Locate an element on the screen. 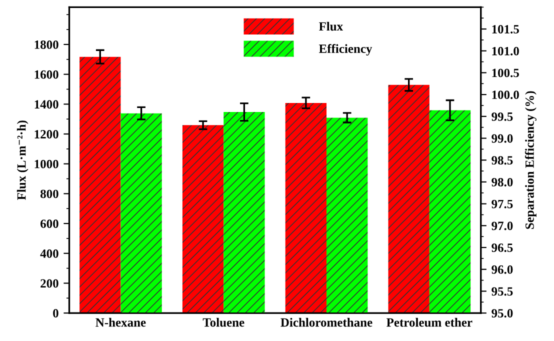 The image size is (554, 341). y2-tick-label: 97.0 is located at coordinates (502, 226).